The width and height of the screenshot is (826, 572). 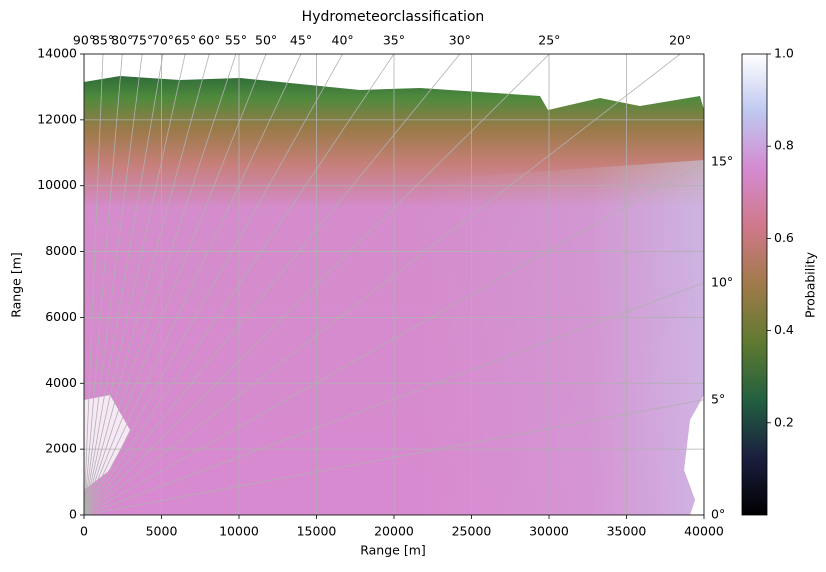 I want to click on x-tick-label: 20000, so click(x=394, y=531).